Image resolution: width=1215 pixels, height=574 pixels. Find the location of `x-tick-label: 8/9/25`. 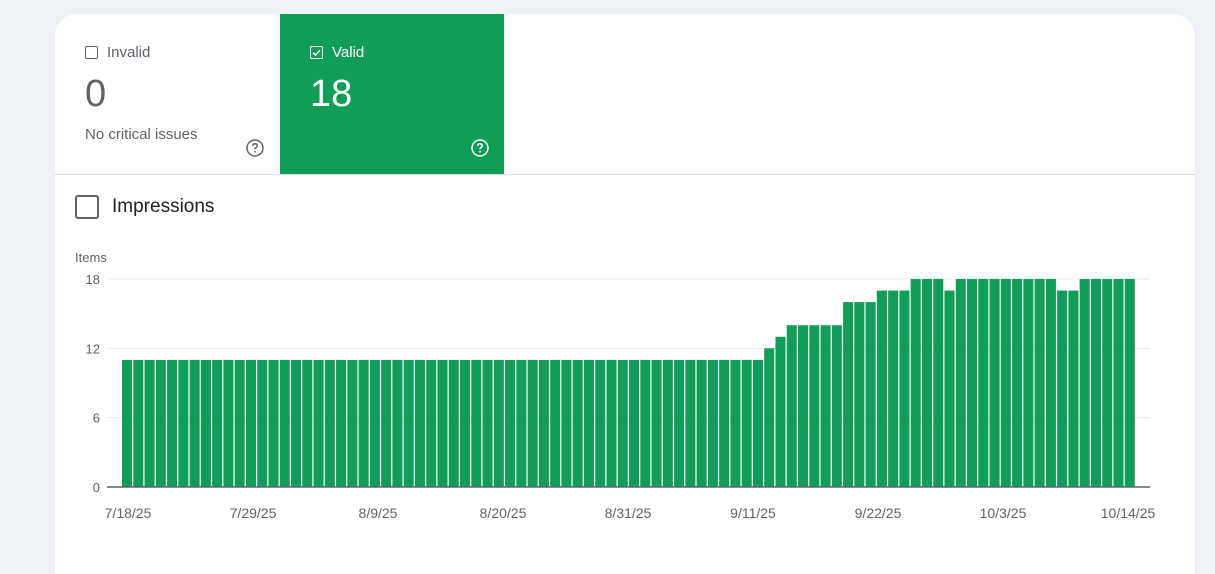

x-tick-label: 8/9/25 is located at coordinates (378, 513).